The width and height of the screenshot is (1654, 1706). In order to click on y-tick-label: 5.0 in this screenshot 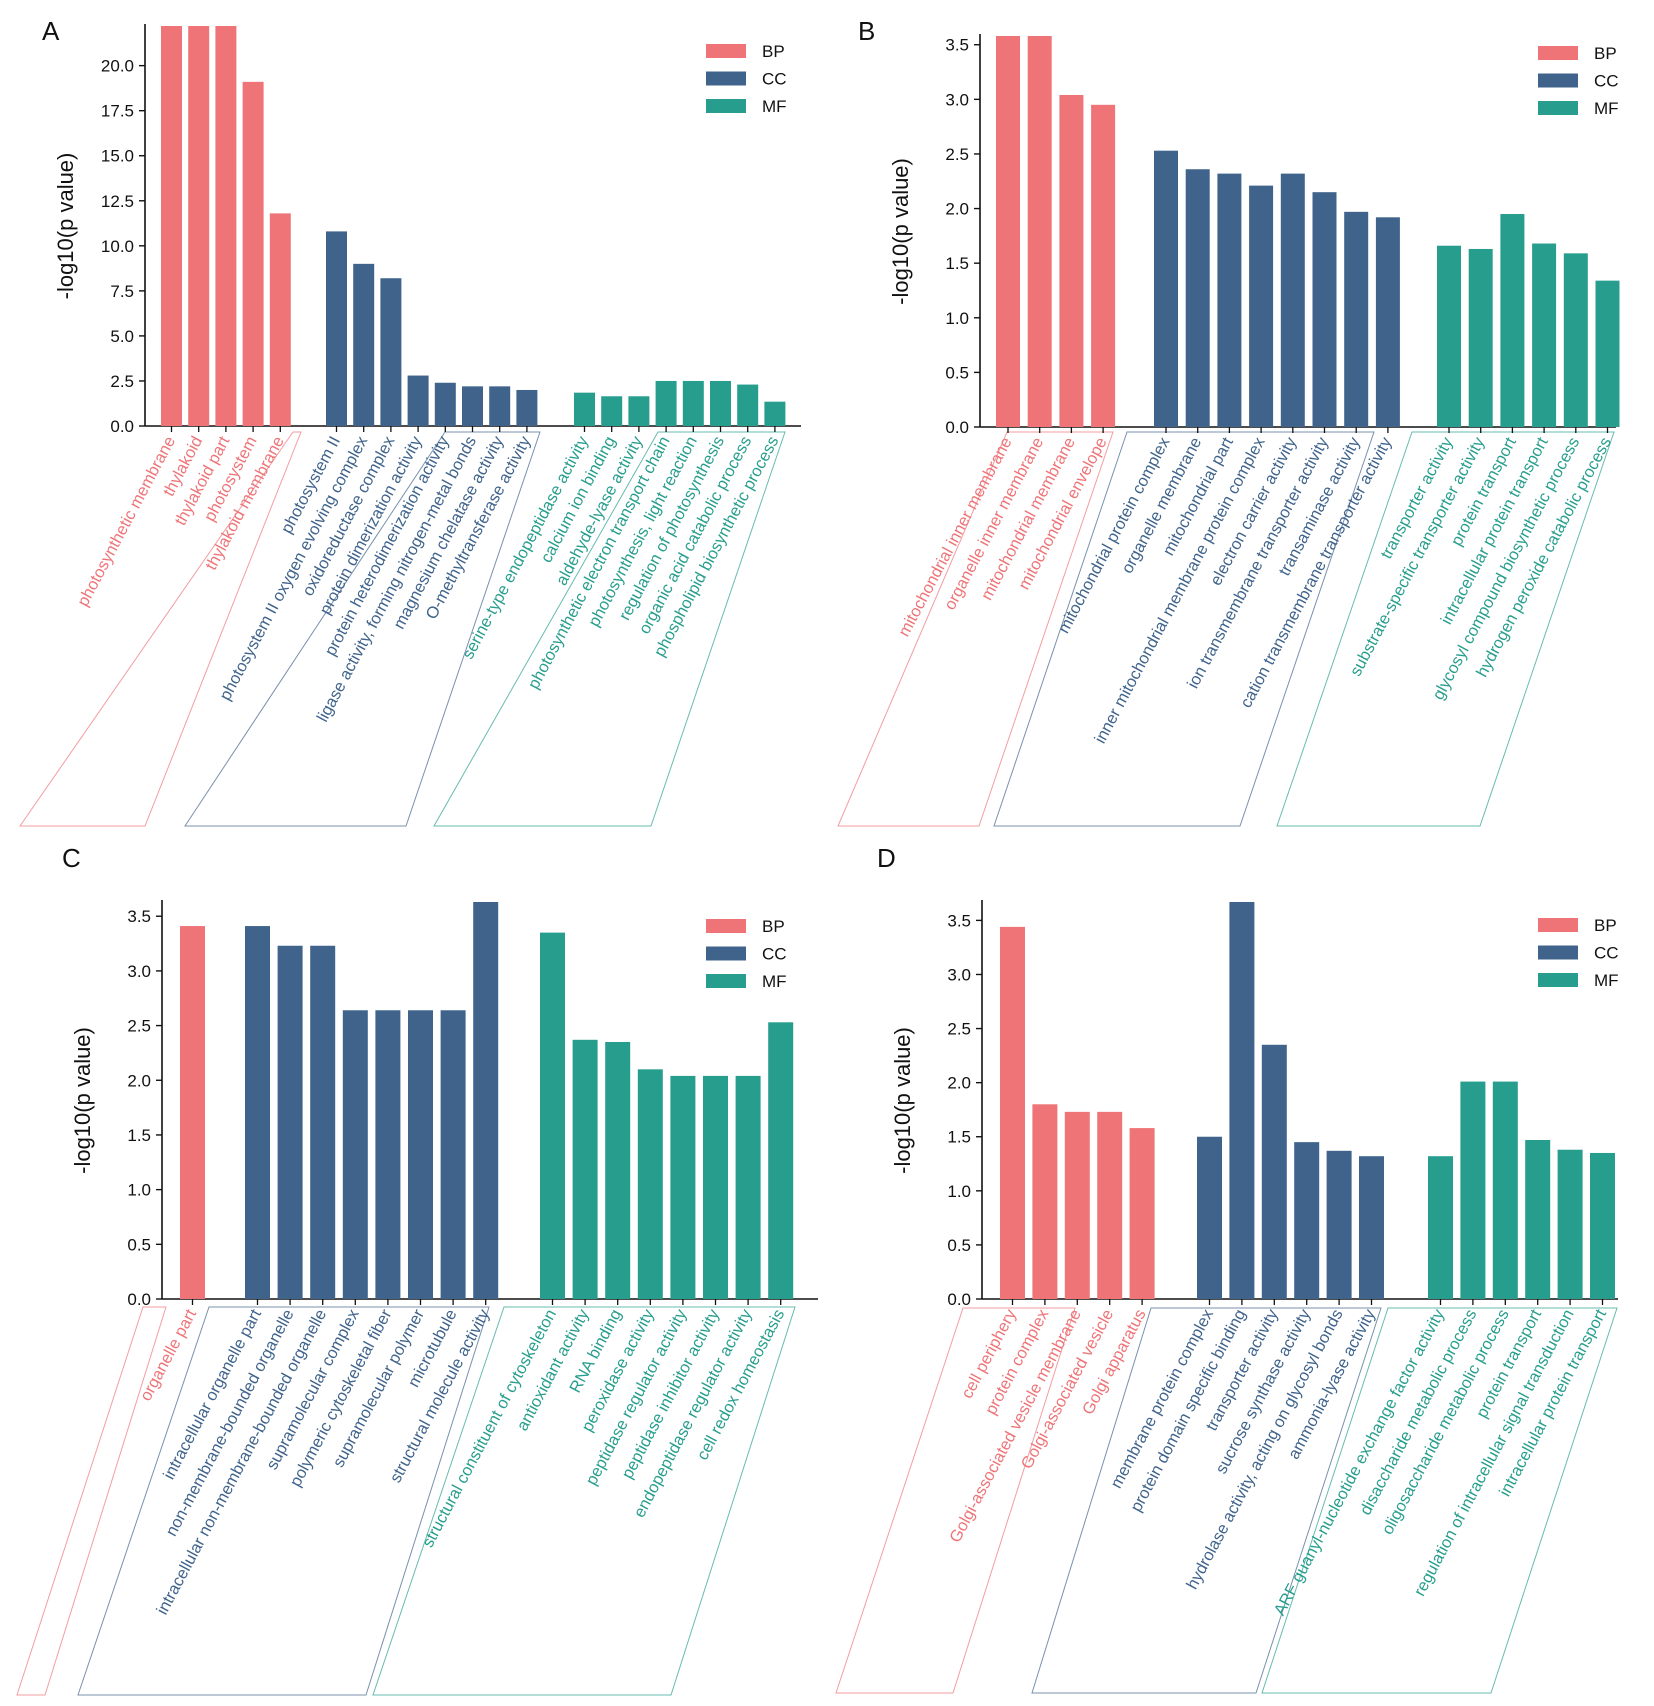, I will do `click(122, 336)`.